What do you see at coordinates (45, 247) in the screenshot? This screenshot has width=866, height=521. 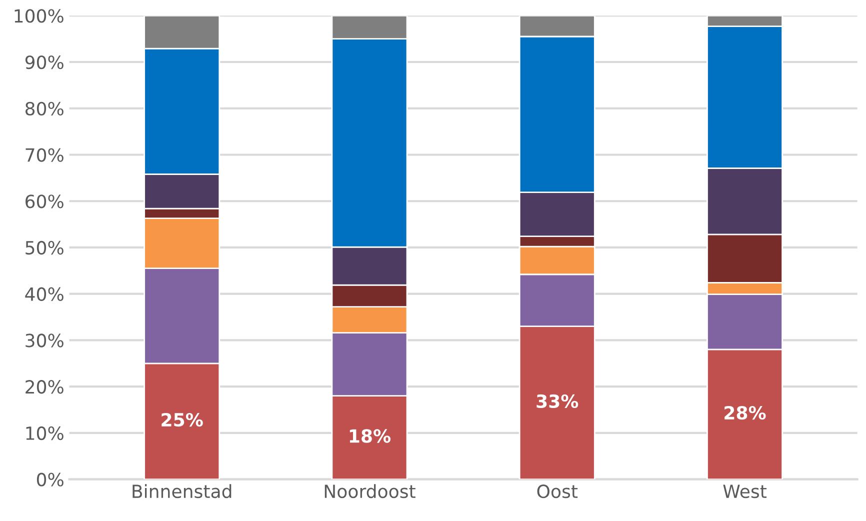 I see `y-tick-label: 50%` at bounding box center [45, 247].